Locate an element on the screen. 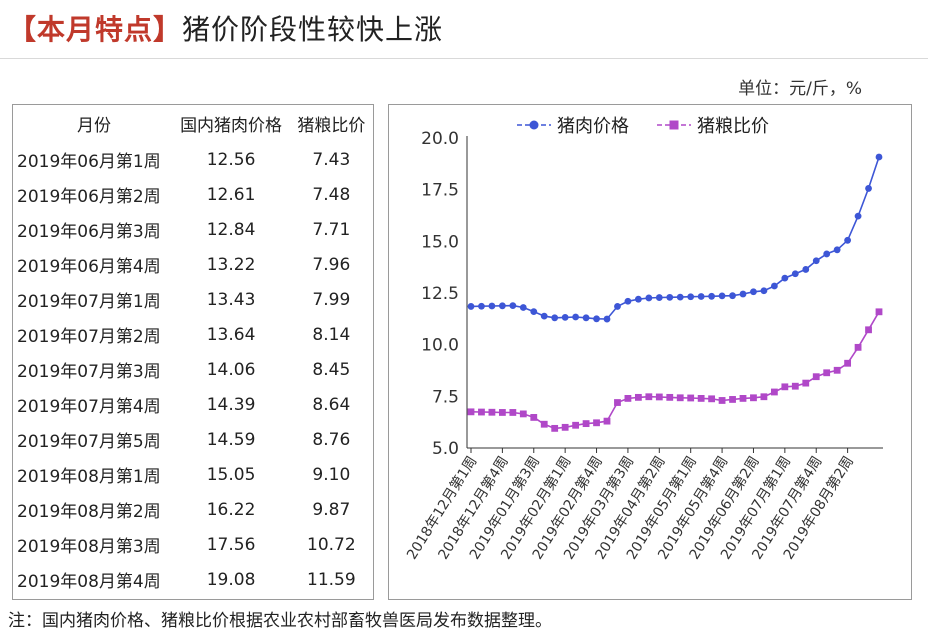  cell-ratio: 7.48 is located at coordinates (331, 194).